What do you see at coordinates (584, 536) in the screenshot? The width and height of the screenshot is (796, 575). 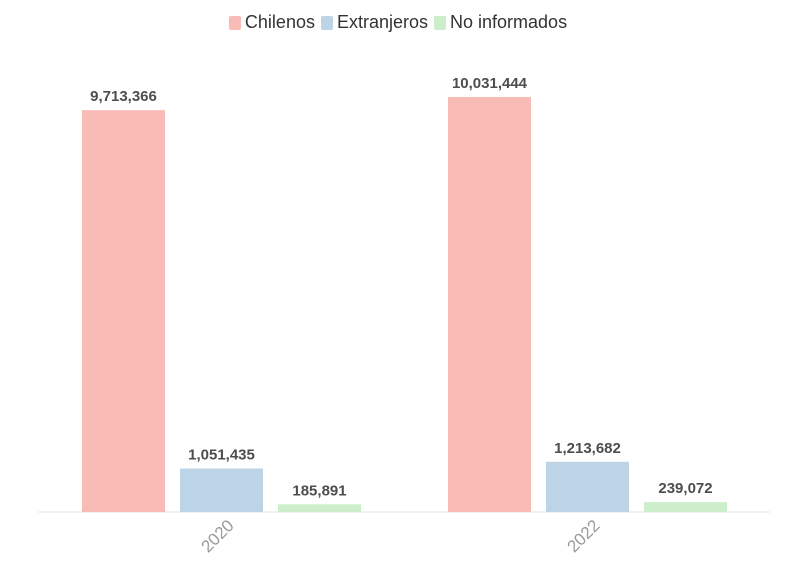 I see `x-tick-label-2022: 2022` at bounding box center [584, 536].